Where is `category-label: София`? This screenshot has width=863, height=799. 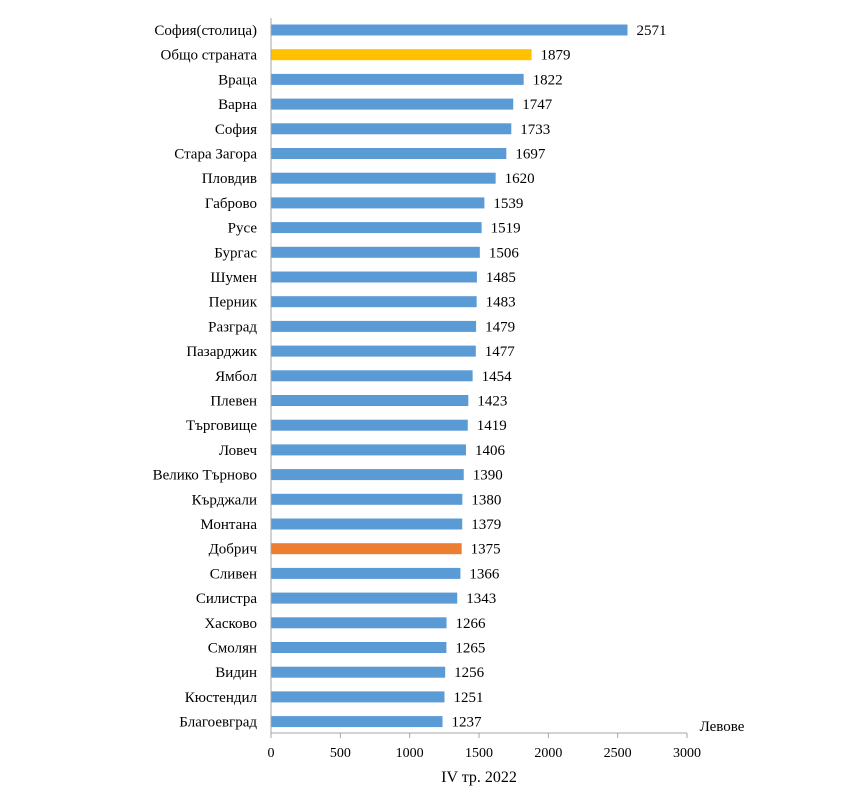
category-label: София is located at coordinates (236, 130).